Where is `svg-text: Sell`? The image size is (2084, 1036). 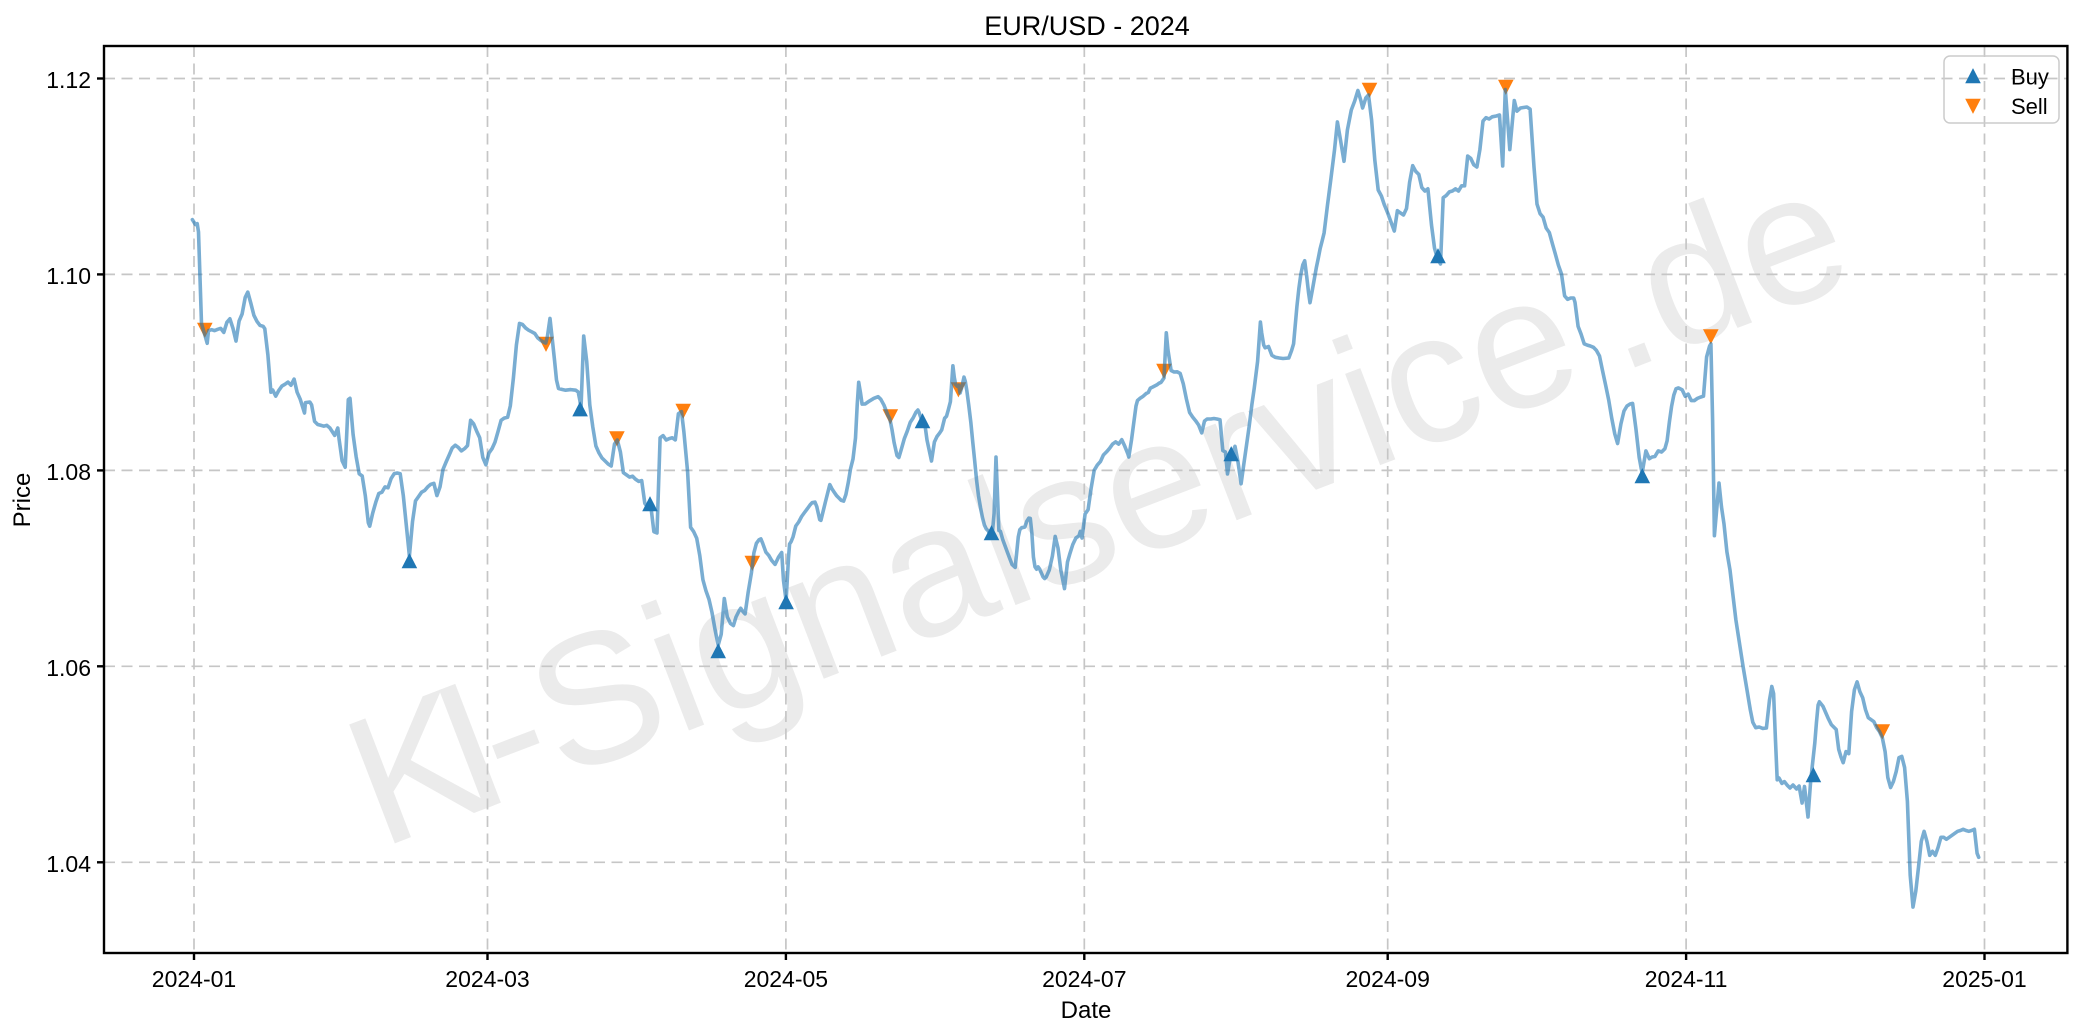
svg-text: Sell is located at coordinates (2029, 106).